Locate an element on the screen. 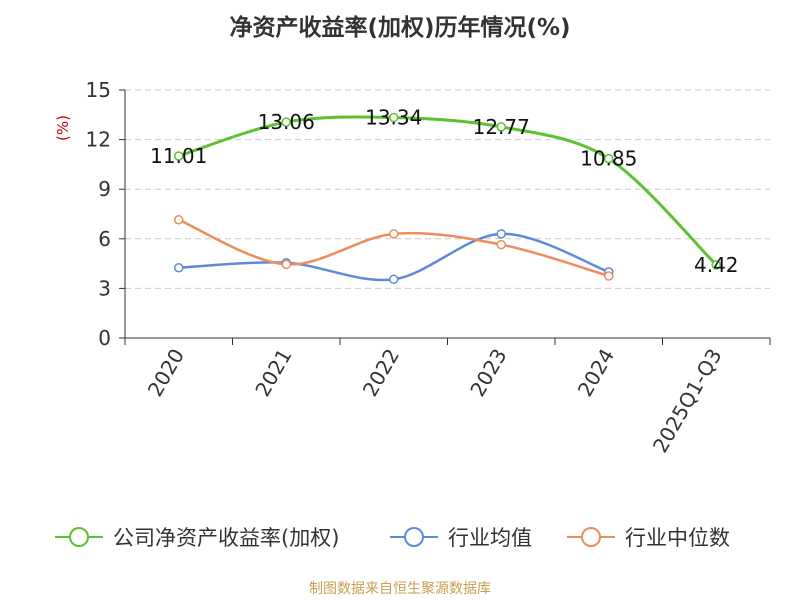 This screenshot has height=600, width=800. x-tick-label: 2025Q1-Q3 is located at coordinates (687, 401).